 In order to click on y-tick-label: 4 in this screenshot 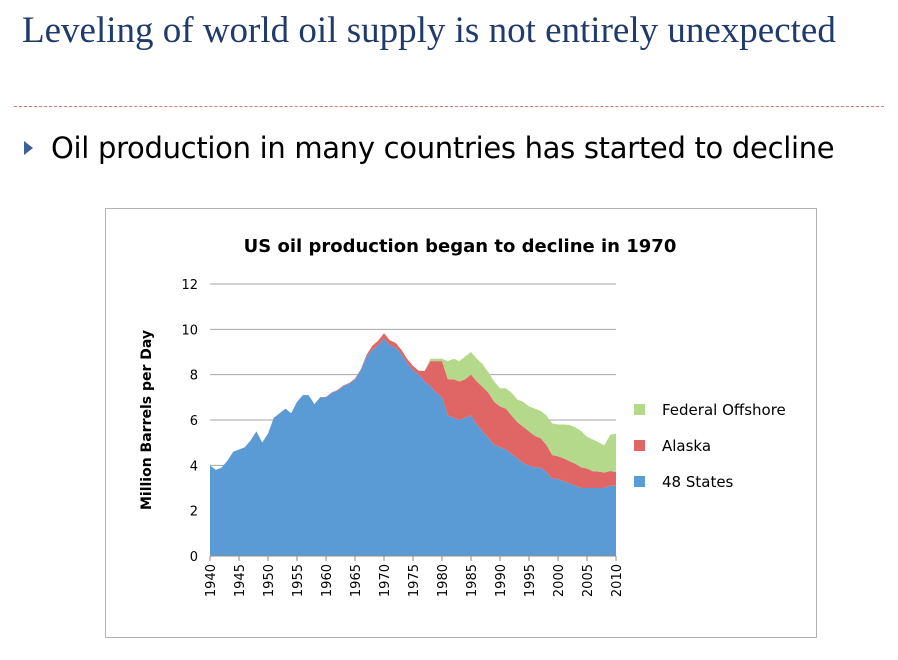, I will do `click(194, 466)`.